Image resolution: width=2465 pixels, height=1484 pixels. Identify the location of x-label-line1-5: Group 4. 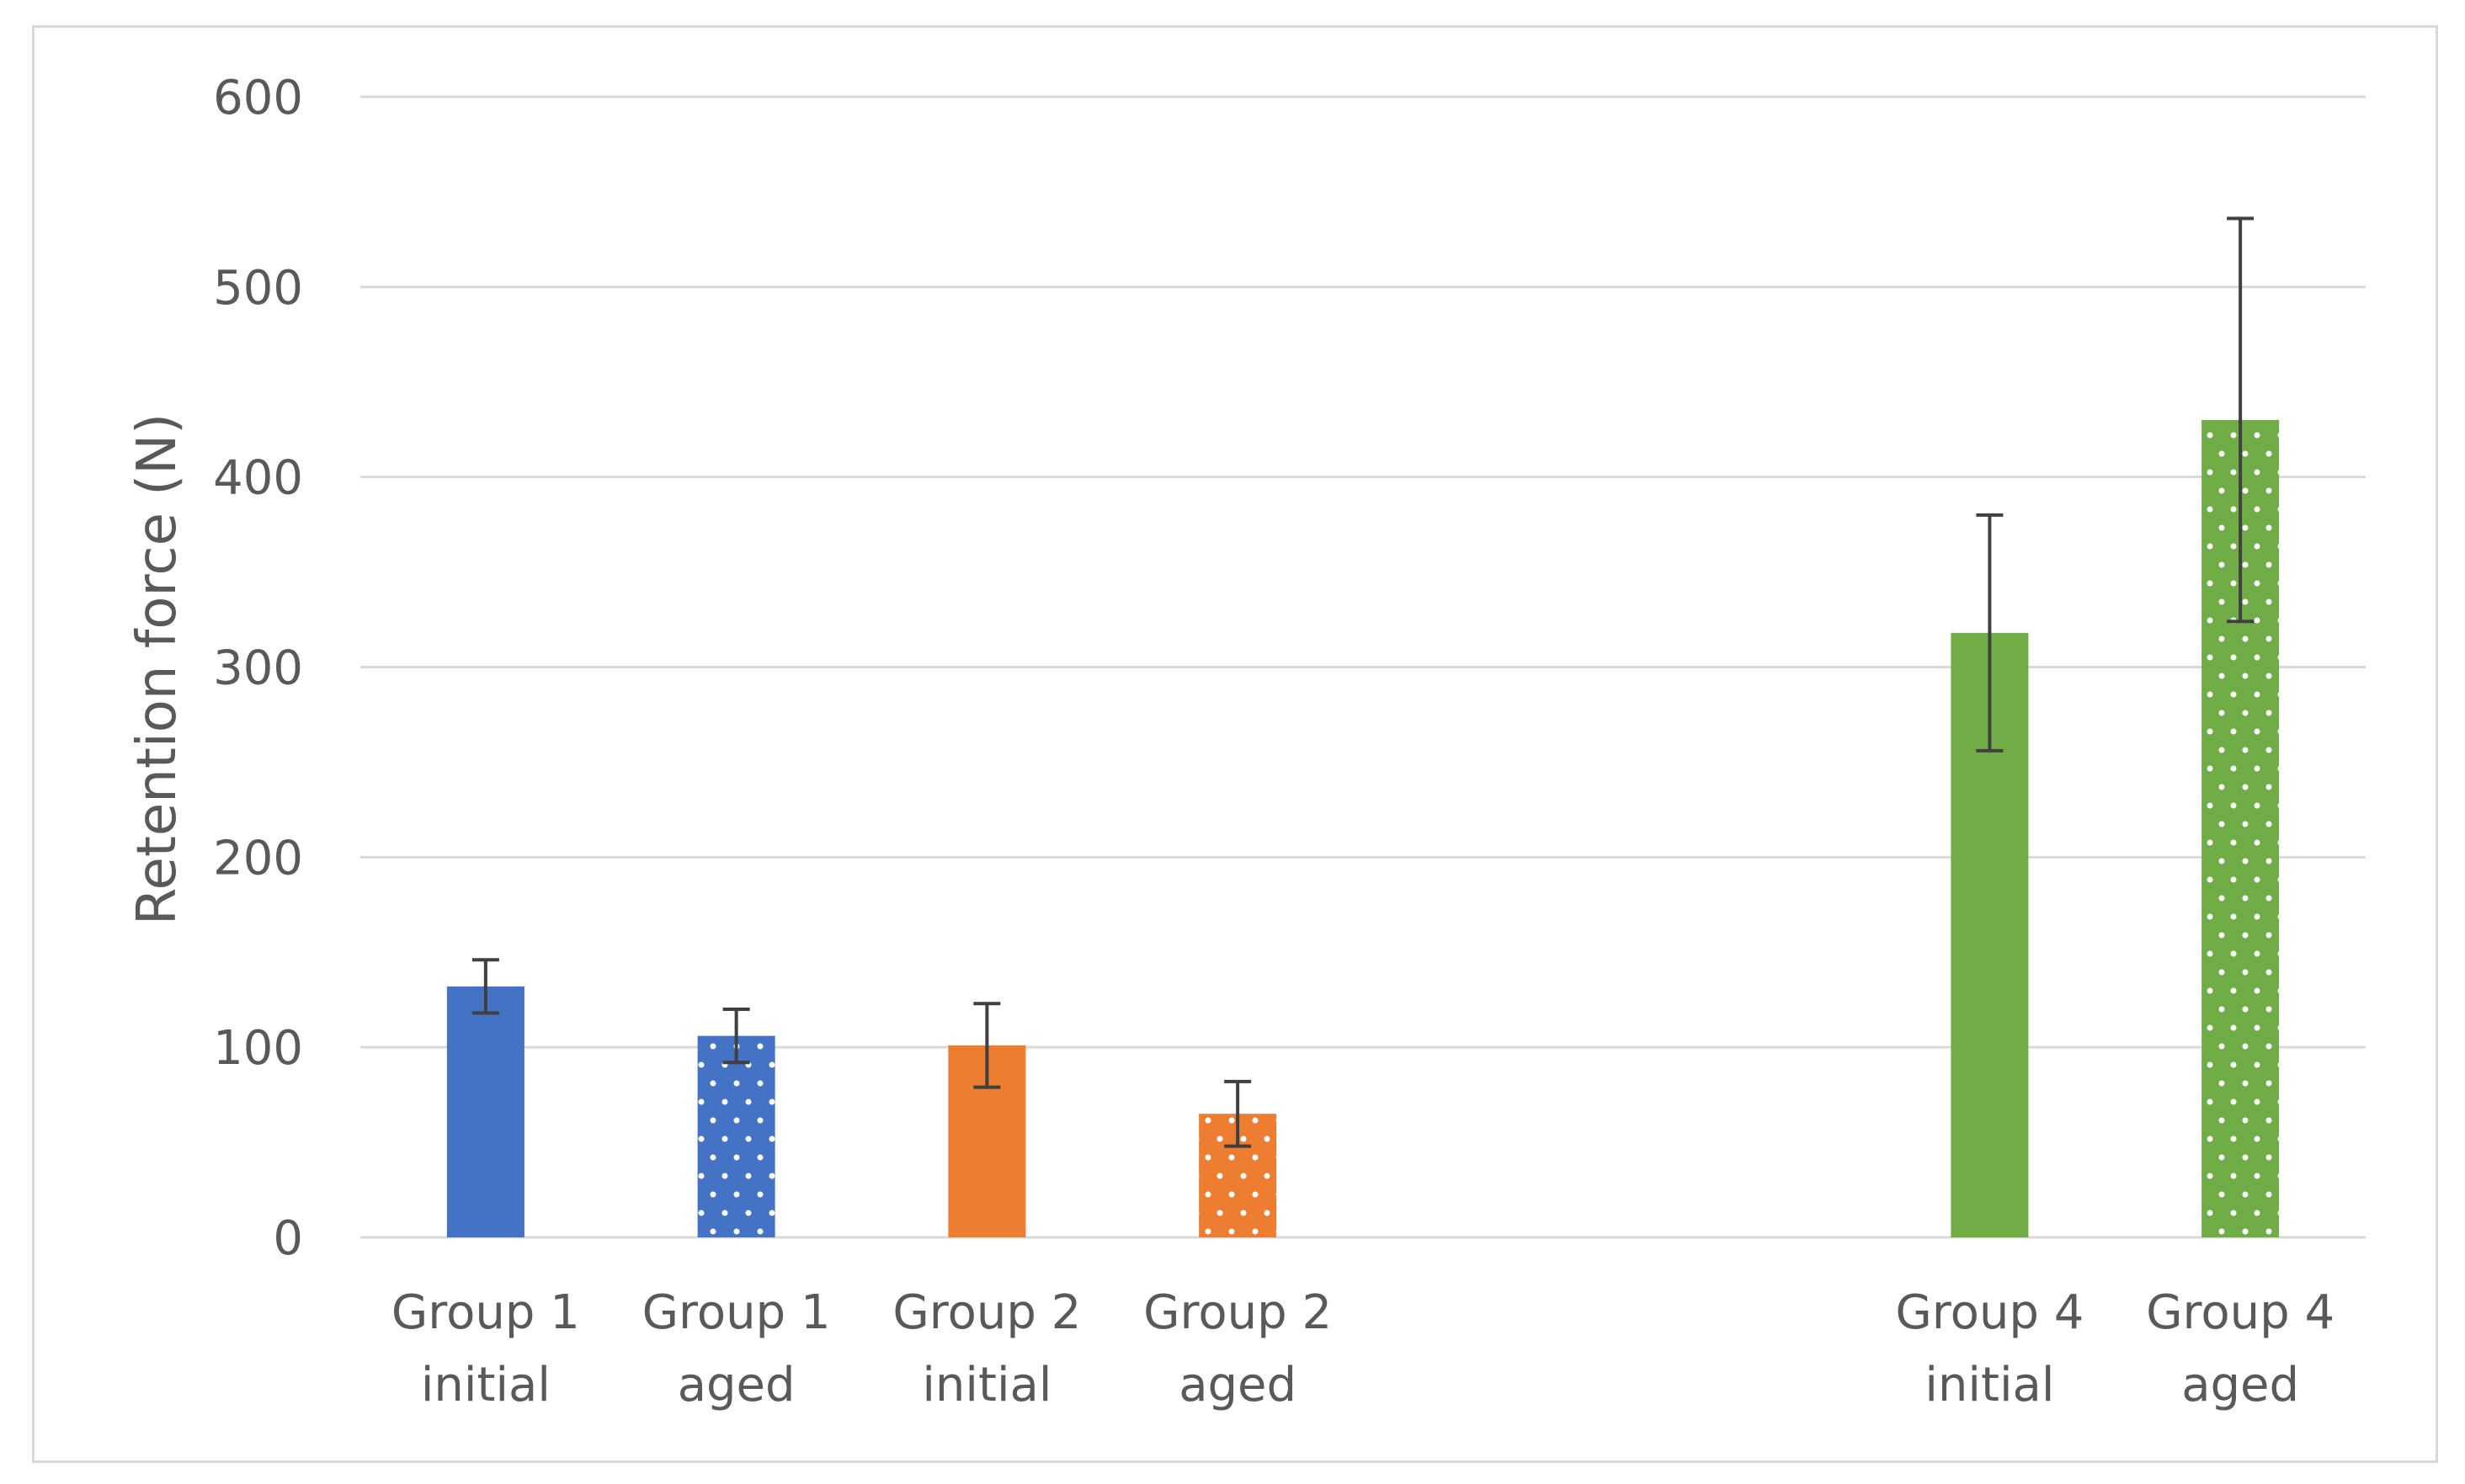
(2240, 1312).